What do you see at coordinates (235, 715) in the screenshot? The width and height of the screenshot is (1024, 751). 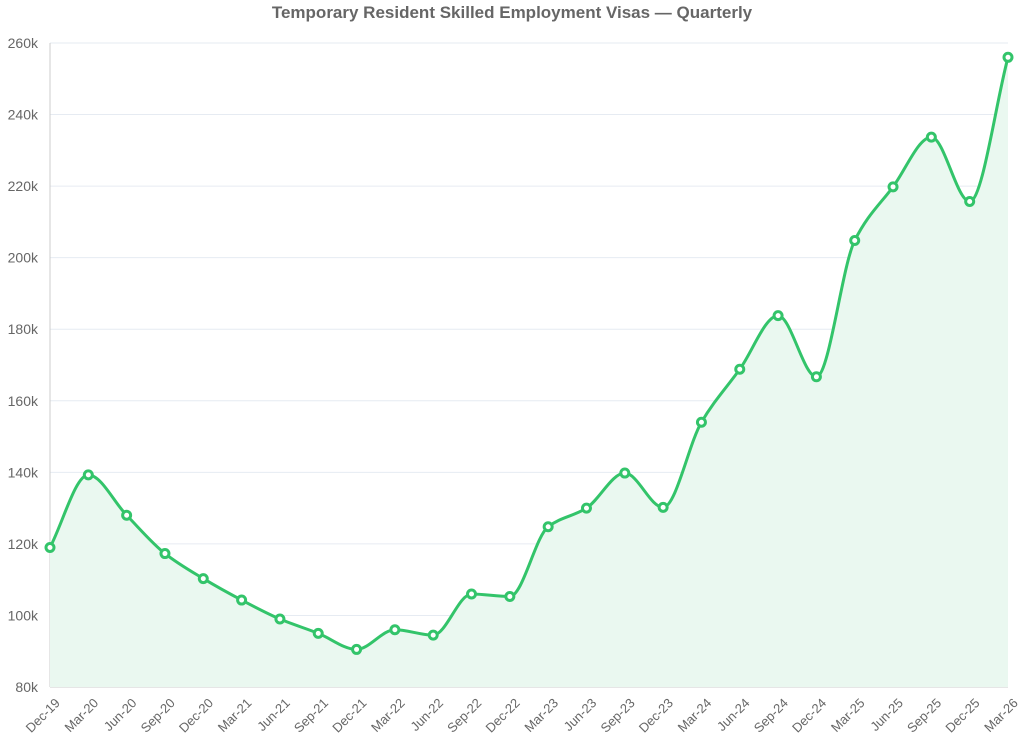 I see `x-tick-label: Mar-21` at bounding box center [235, 715].